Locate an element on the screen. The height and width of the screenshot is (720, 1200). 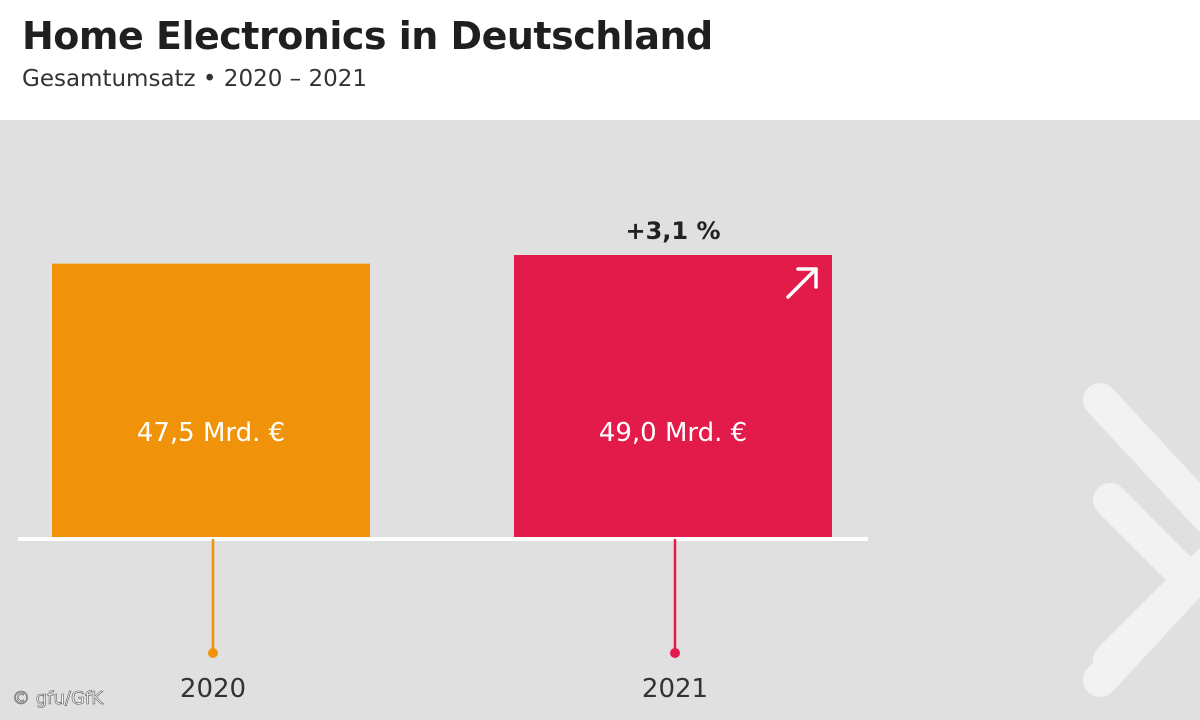
category-dot-2020 is located at coordinates (213, 653).